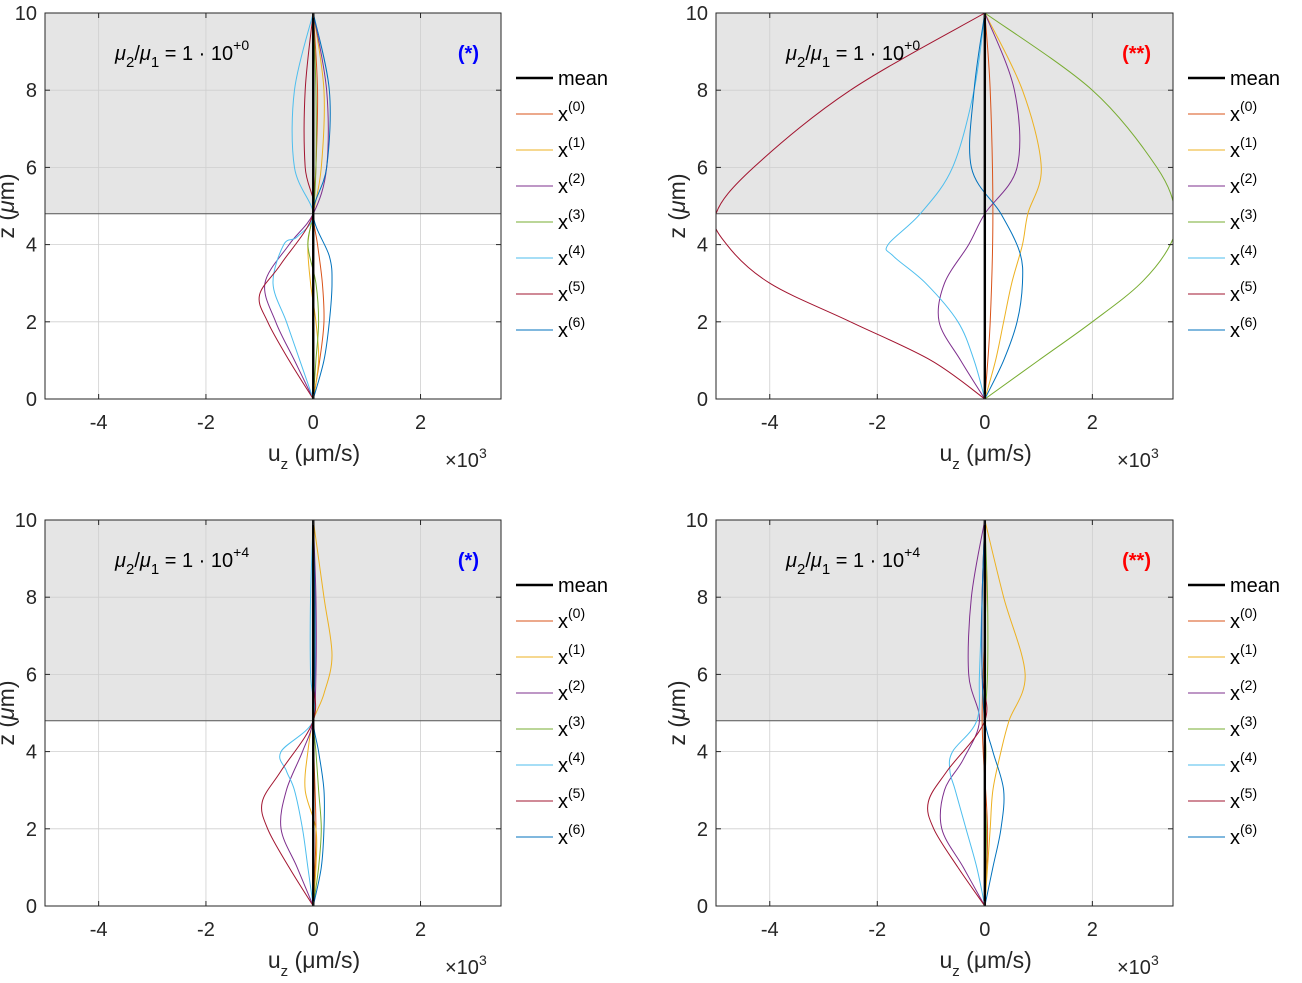  I want to click on legend-label: mean, so click(1255, 79).